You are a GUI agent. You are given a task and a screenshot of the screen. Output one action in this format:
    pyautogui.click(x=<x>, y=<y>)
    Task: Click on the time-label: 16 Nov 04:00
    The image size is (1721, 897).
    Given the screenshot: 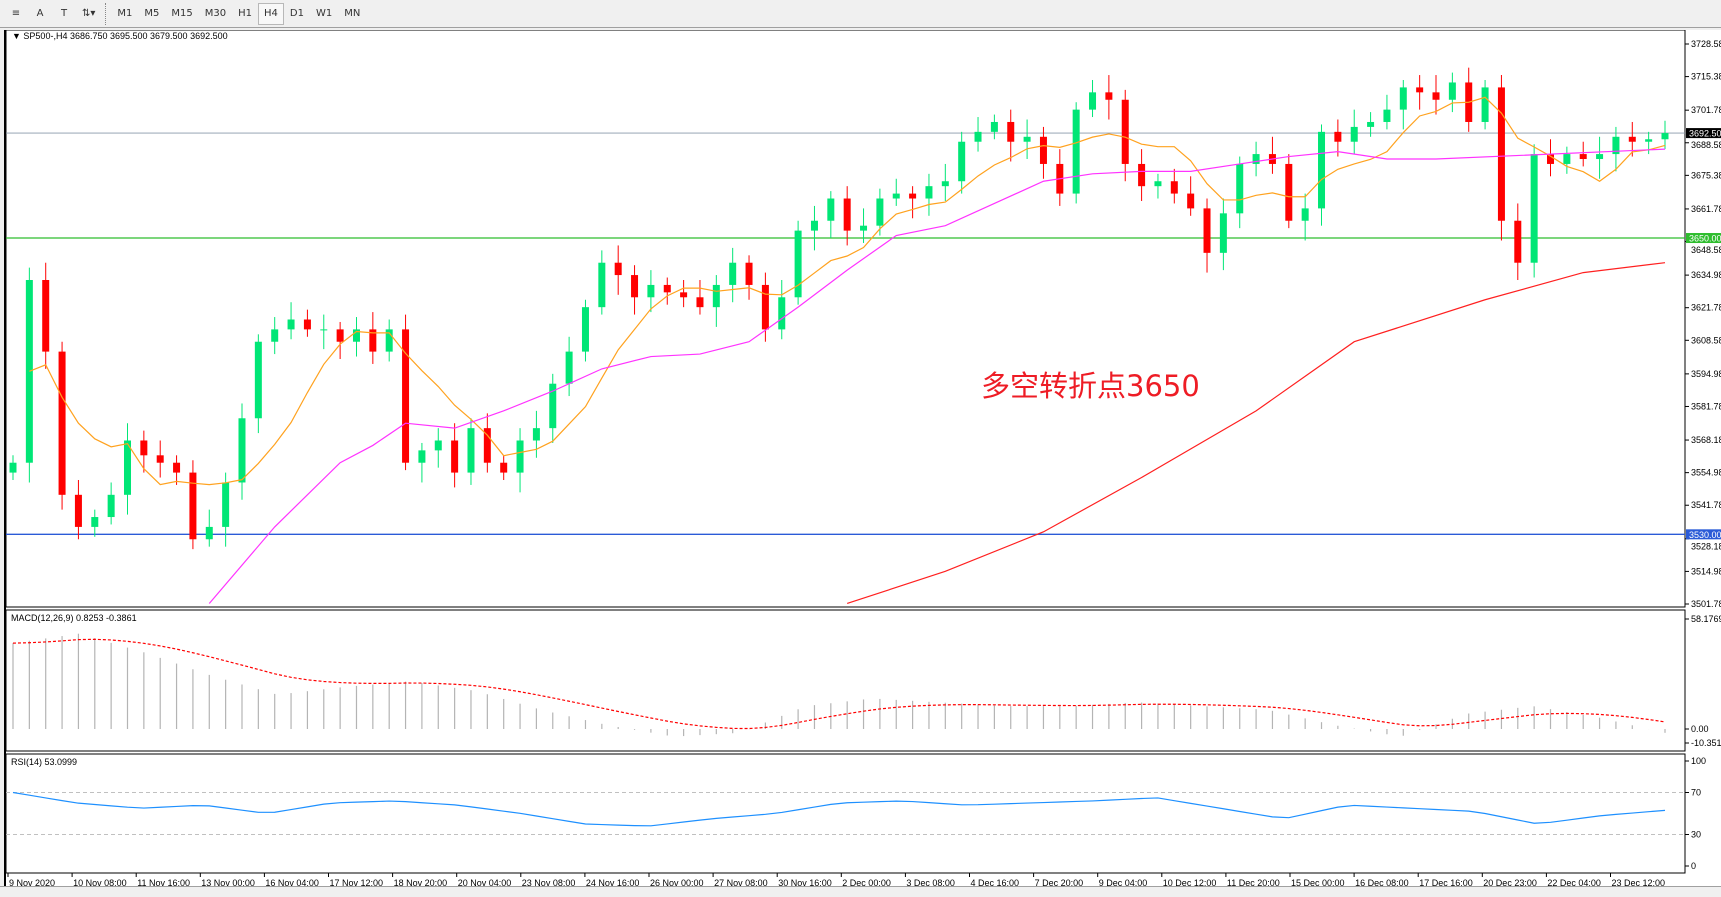 What is the action you would take?
    pyautogui.click(x=292, y=882)
    